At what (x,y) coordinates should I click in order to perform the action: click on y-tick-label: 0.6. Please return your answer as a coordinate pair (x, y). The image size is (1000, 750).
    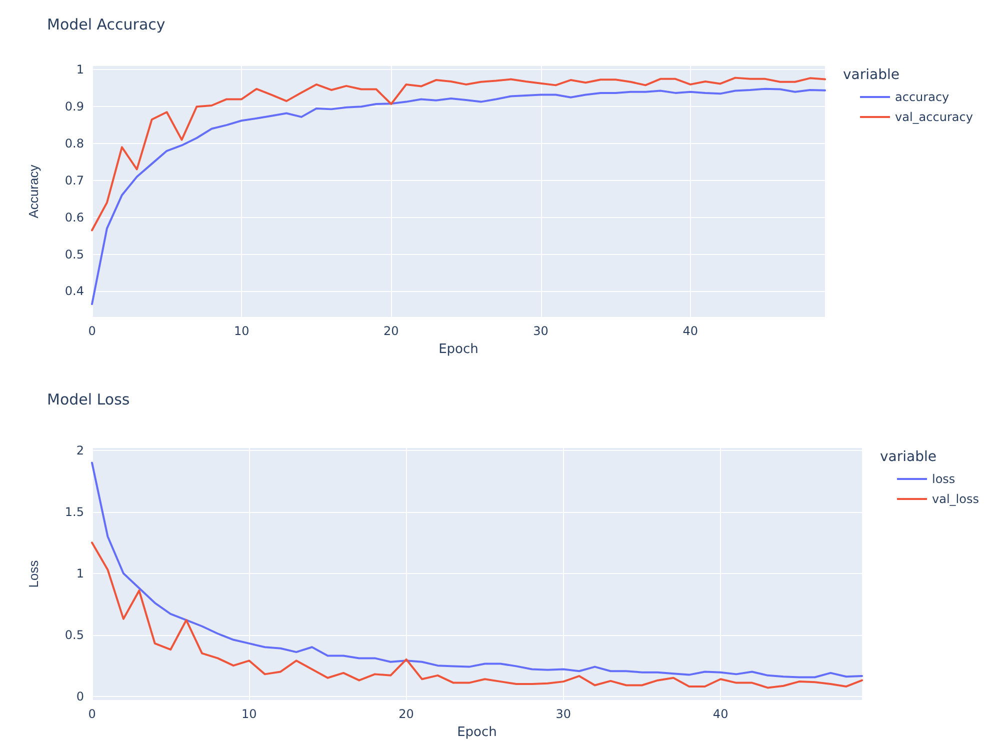
    Looking at the image, I should click on (74, 217).